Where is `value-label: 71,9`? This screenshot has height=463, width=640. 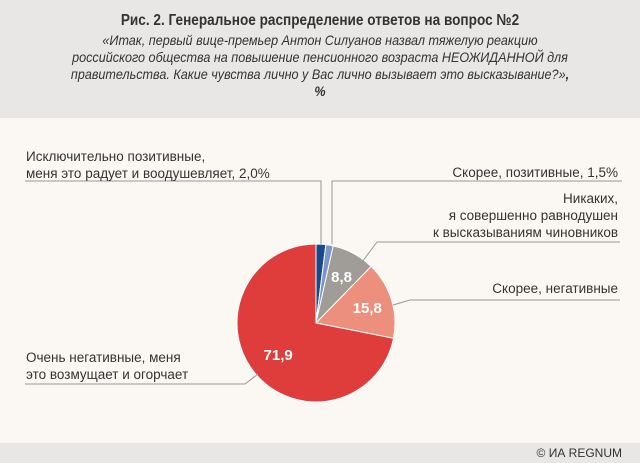 value-label: 71,9 is located at coordinates (278, 355).